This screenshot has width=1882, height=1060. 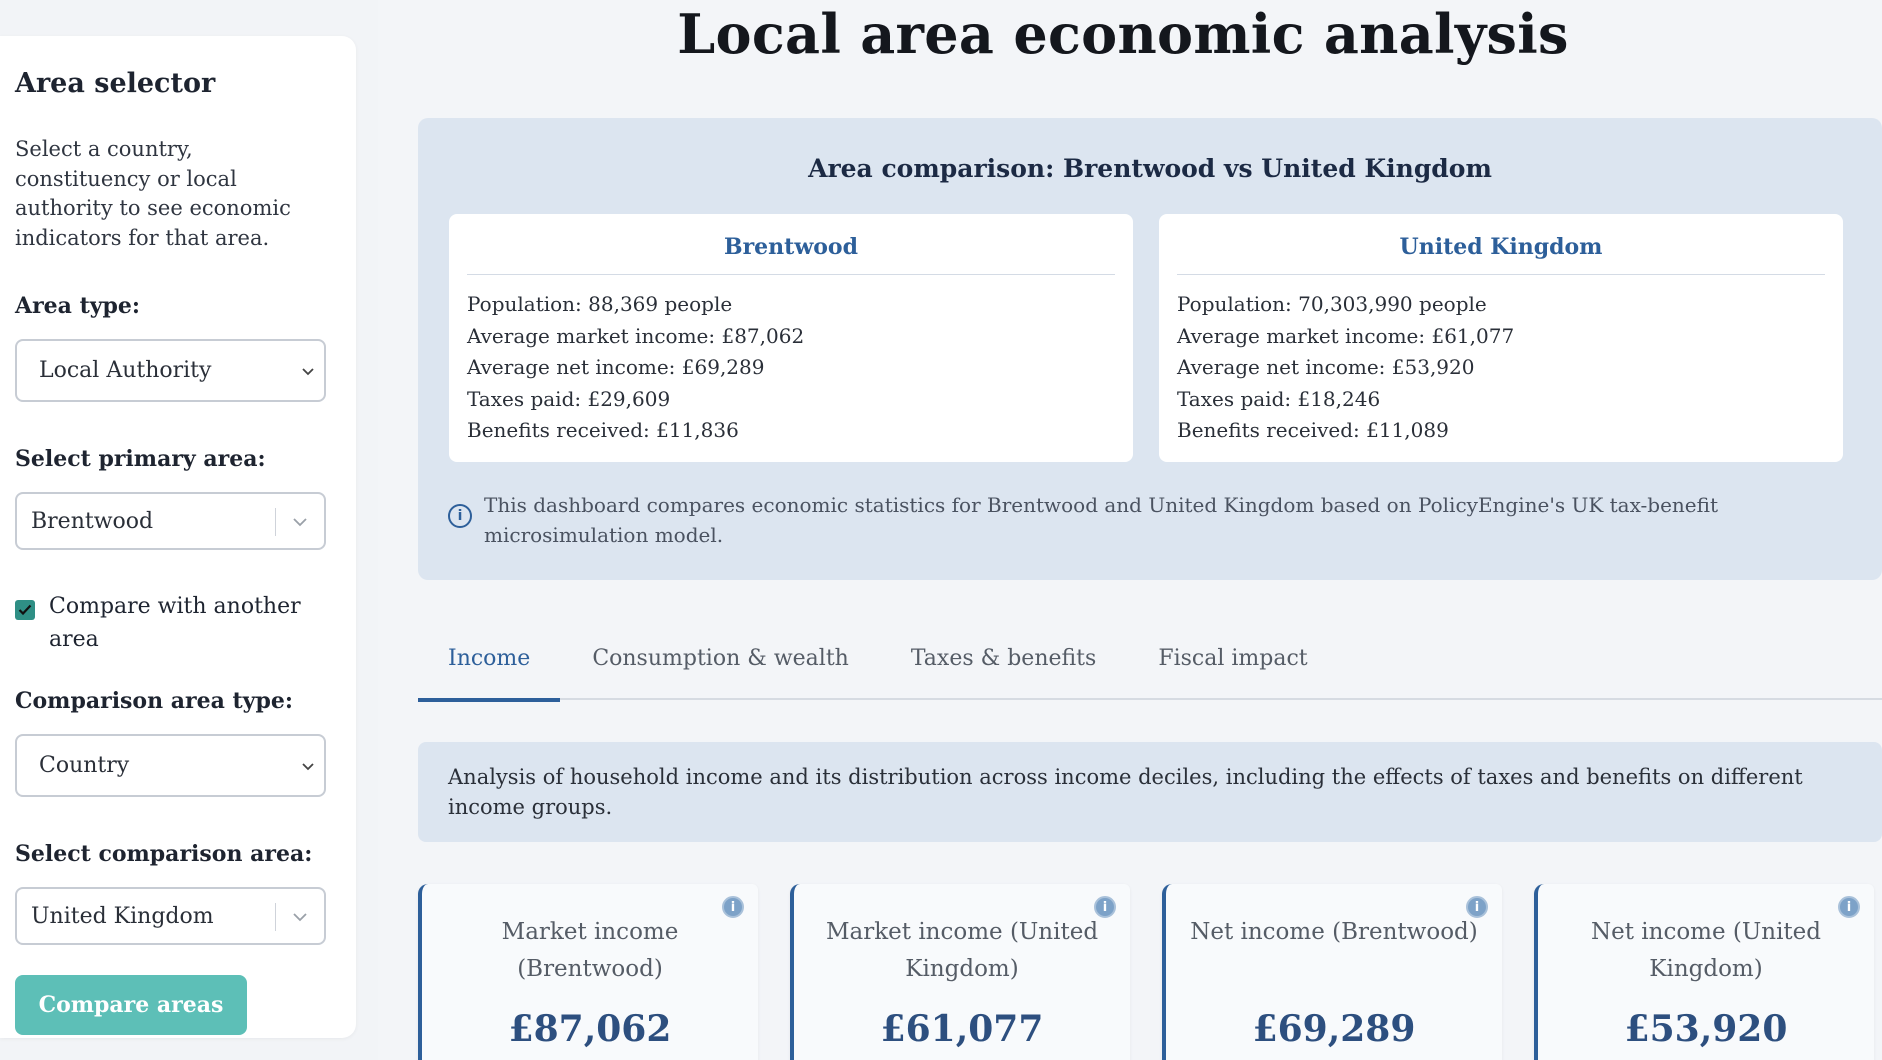 What do you see at coordinates (84, 765) in the screenshot?
I see `comparison-type-value: Country` at bounding box center [84, 765].